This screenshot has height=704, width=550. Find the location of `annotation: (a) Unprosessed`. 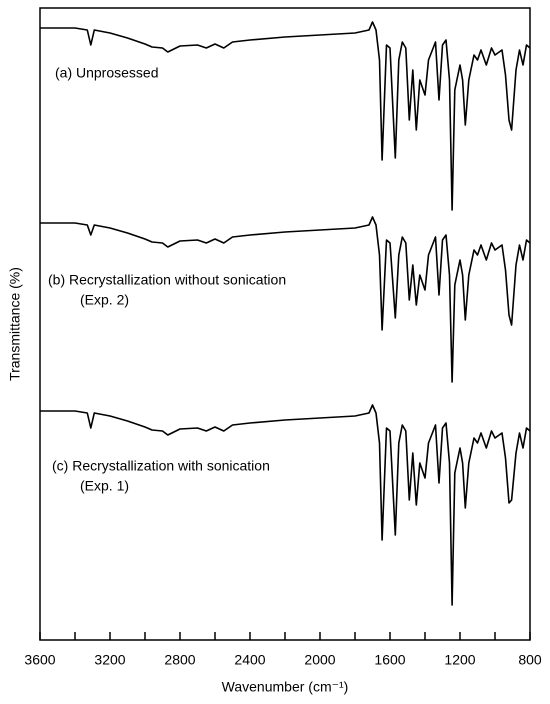

annotation: (a) Unprosessed is located at coordinates (107, 73).